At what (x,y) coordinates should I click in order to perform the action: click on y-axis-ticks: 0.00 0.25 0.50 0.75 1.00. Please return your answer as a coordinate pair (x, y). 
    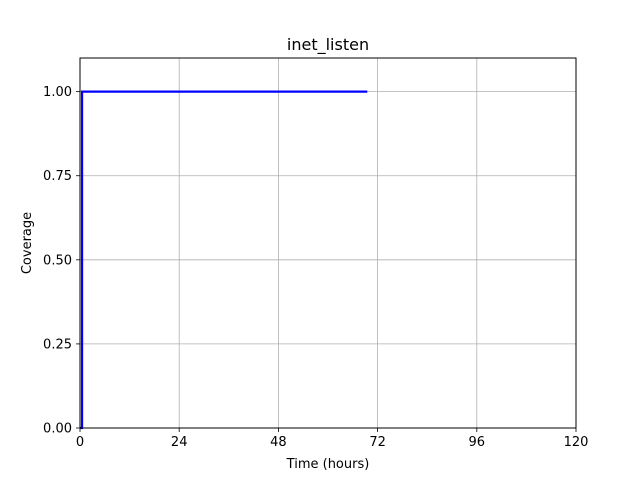
    Looking at the image, I should click on (61, 261).